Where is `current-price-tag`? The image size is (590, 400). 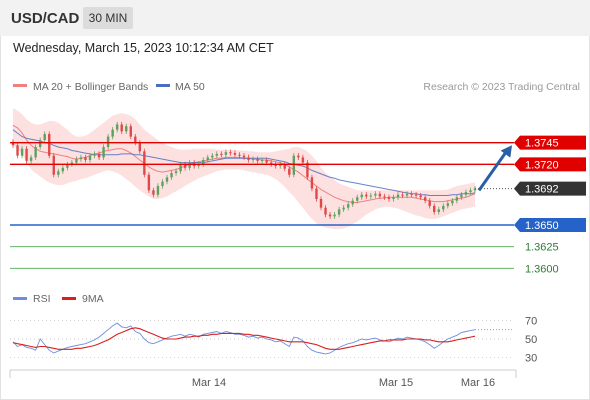 current-price-tag is located at coordinates (550, 188).